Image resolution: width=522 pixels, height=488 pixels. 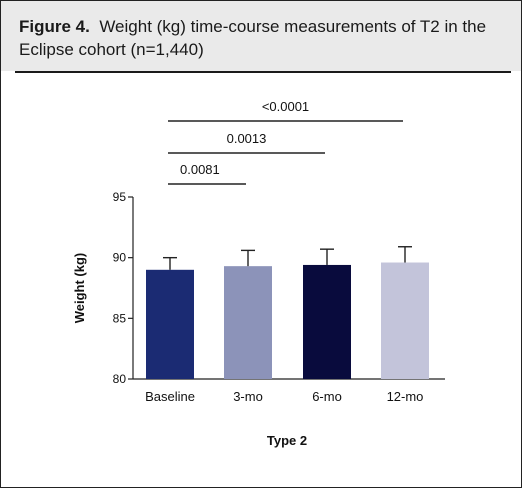 What do you see at coordinates (120, 197) in the screenshot?
I see `y-tick-label: 95` at bounding box center [120, 197].